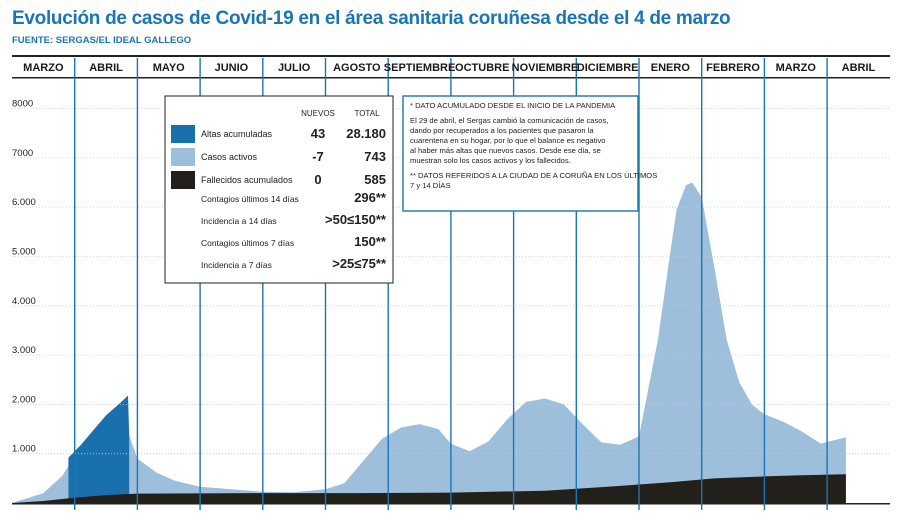 This screenshot has width=900, height=520. What do you see at coordinates (24, 399) in the screenshot?
I see `y-tick-label: 2.000` at bounding box center [24, 399].